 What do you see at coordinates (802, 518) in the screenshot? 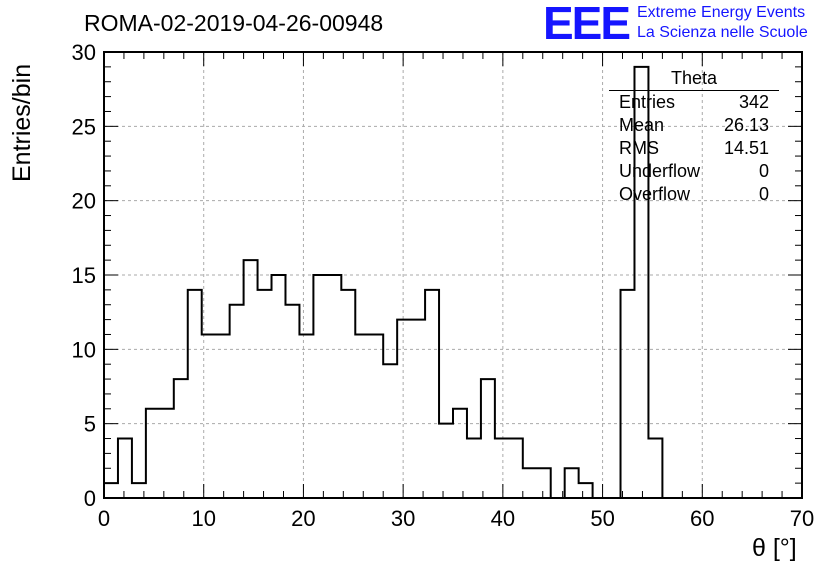
I see `x-tick-label: 70` at bounding box center [802, 518].